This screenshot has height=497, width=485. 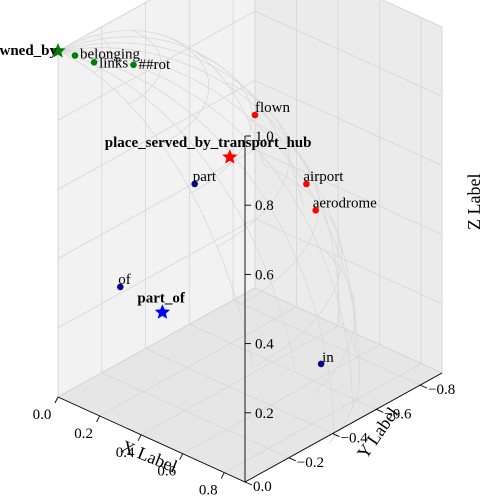 I want to click on z-tick-label: 0.2, so click(x=264, y=414).